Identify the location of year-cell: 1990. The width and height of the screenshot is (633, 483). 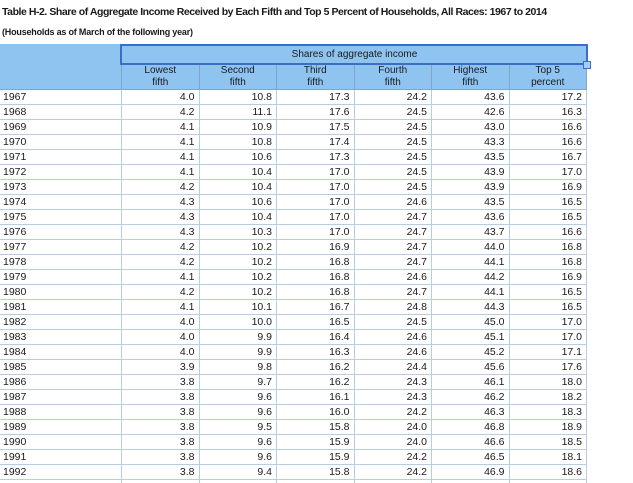
(61, 442).